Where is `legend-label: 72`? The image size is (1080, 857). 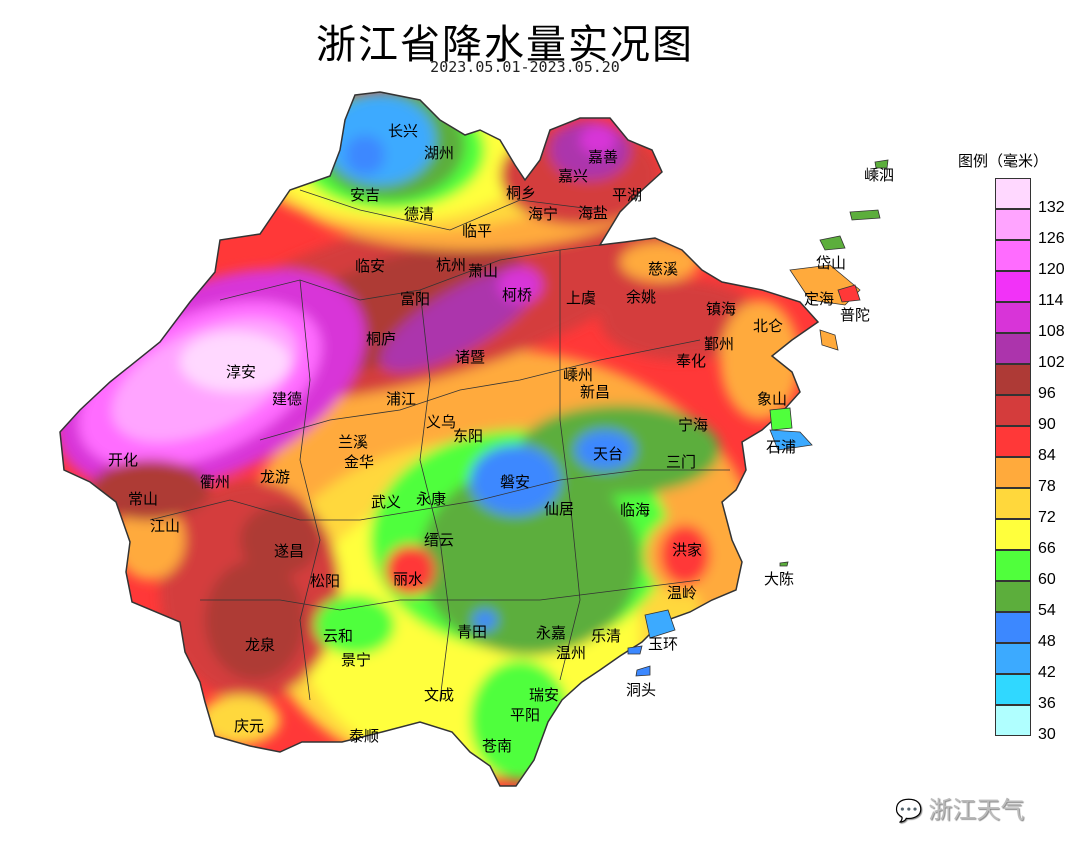 legend-label: 72 is located at coordinates (1047, 517).